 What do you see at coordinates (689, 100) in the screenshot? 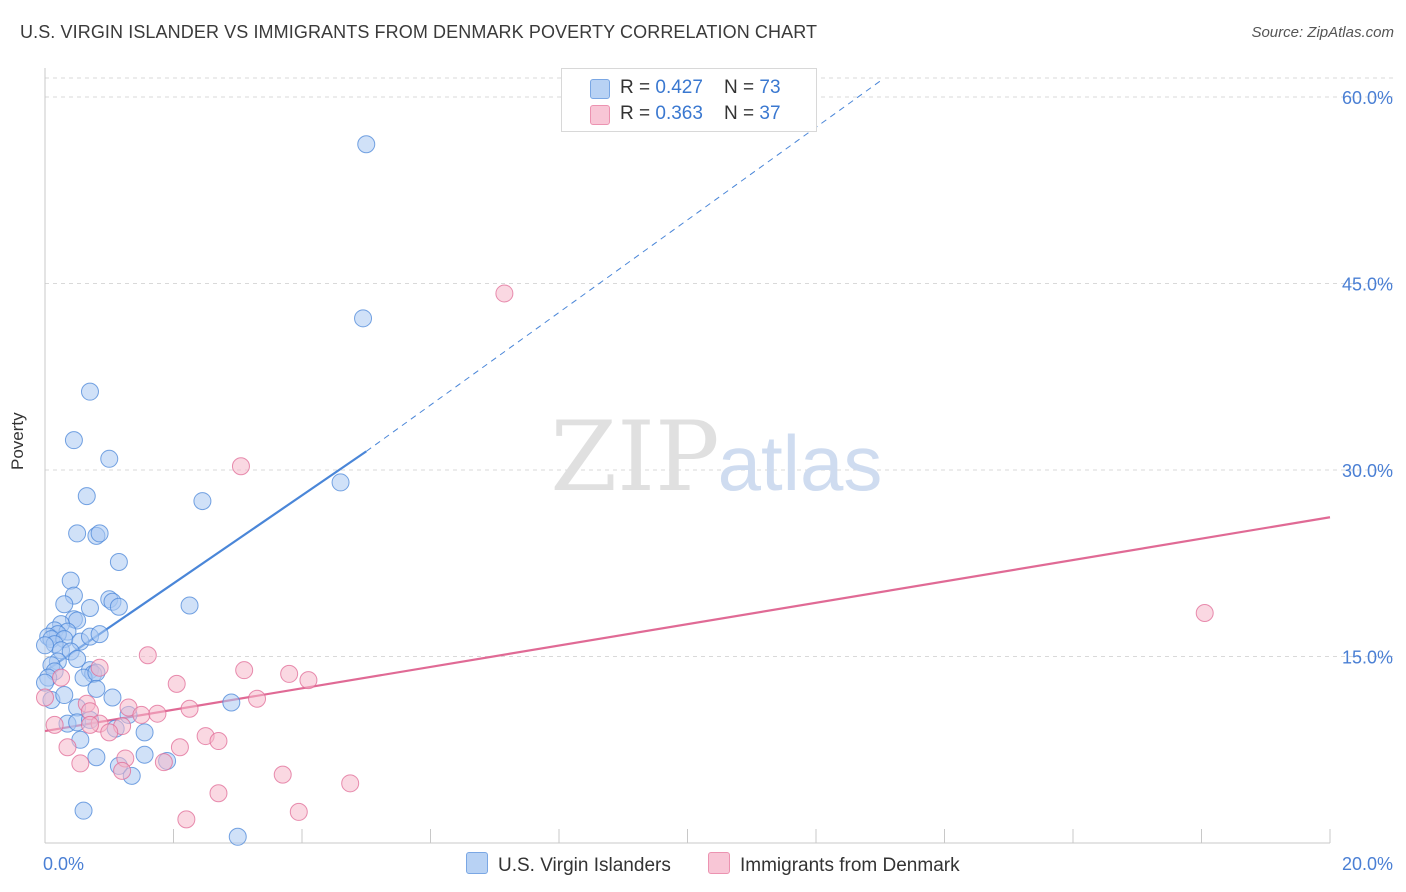
I see `legend: R = 0.427 N = 73 R = 0.363 N = 37` at bounding box center [689, 100].